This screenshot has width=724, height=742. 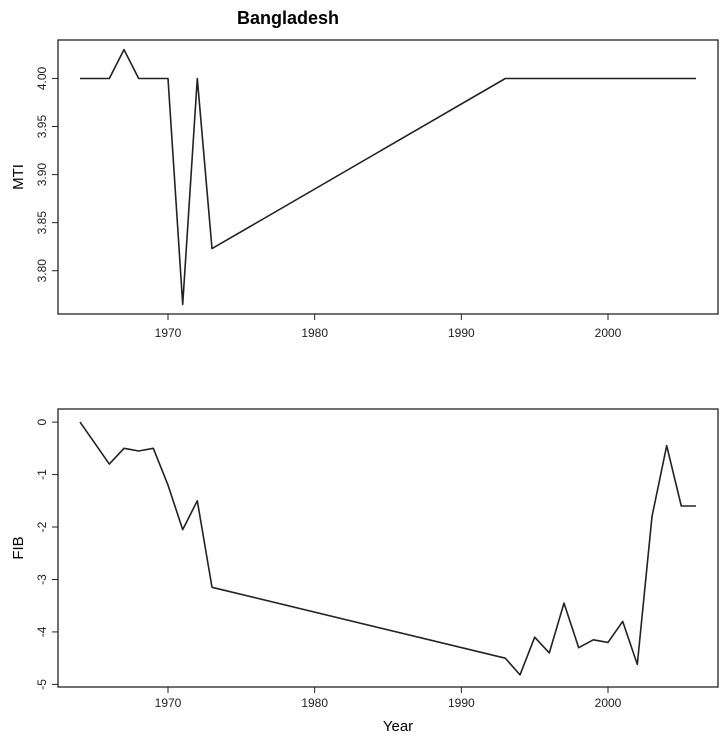 I want to click on y-tick-label: 0, so click(x=42, y=421).